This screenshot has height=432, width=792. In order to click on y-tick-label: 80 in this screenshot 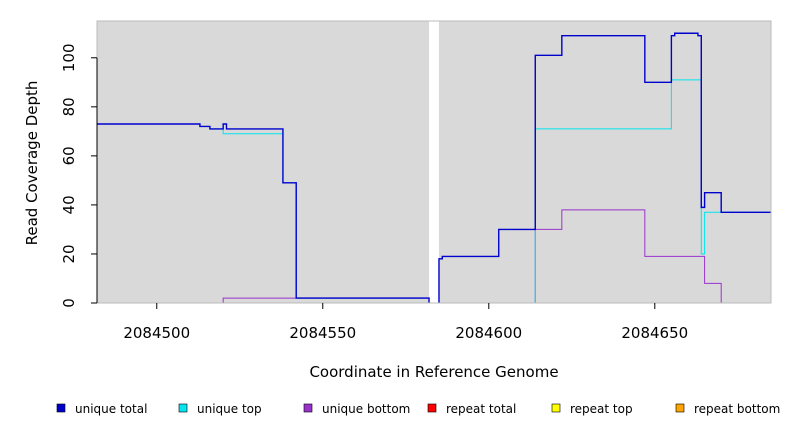, I will do `click(69, 106)`.